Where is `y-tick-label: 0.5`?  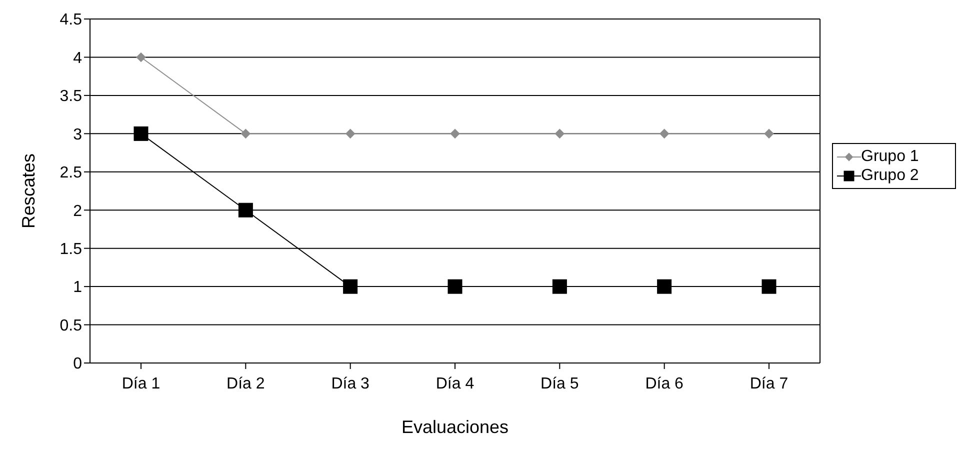
y-tick-label: 0.5 is located at coordinates (71, 325).